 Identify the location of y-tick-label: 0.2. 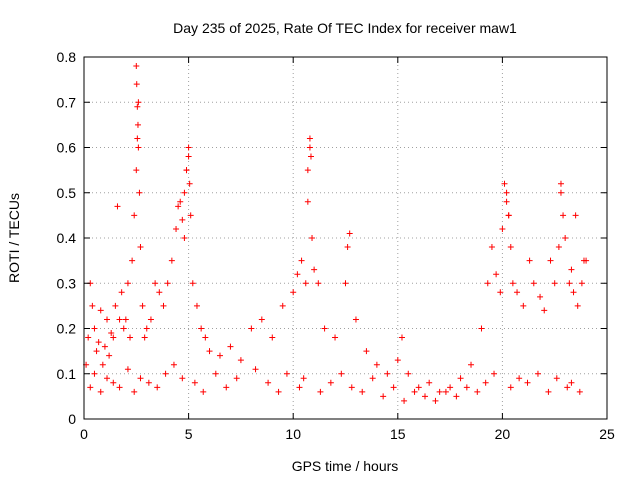
(67, 329).